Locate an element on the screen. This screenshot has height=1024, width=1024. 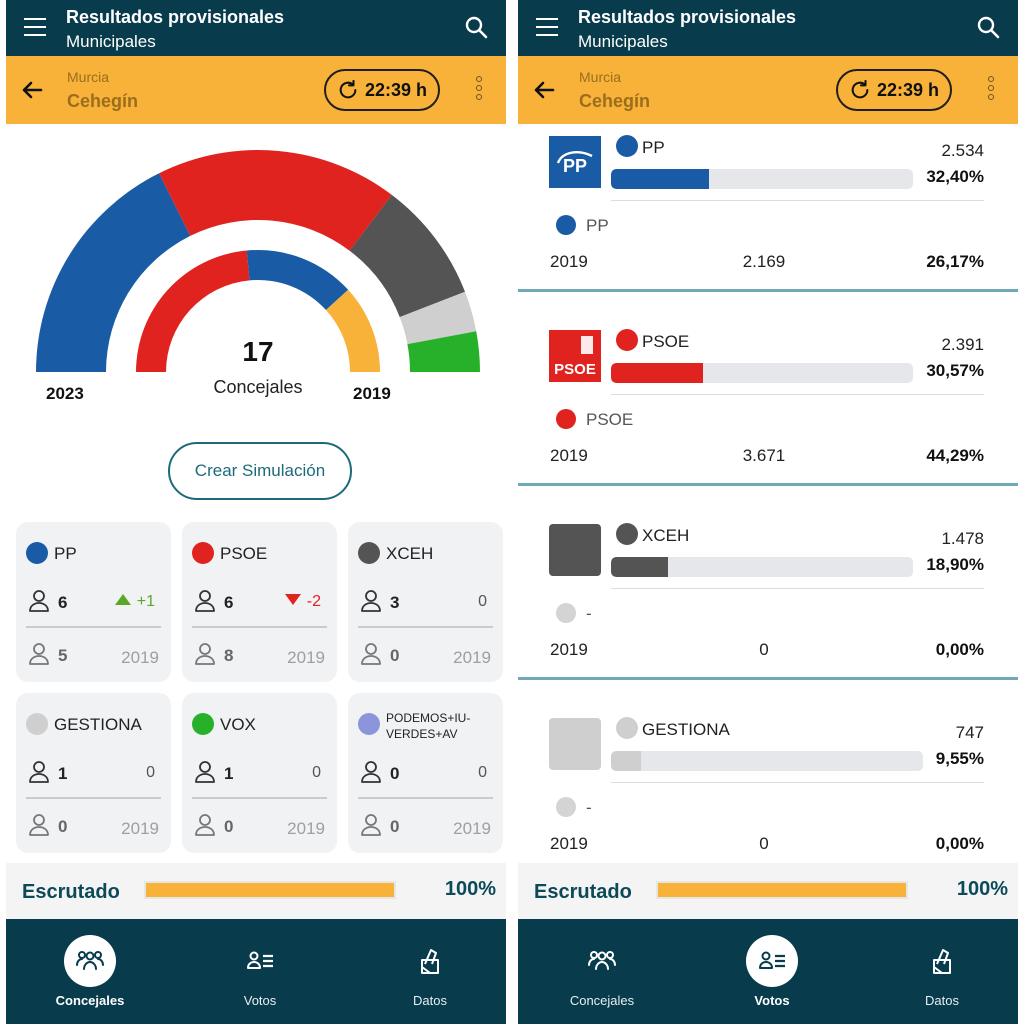
nav-label: Concejales is located at coordinates (602, 1000).